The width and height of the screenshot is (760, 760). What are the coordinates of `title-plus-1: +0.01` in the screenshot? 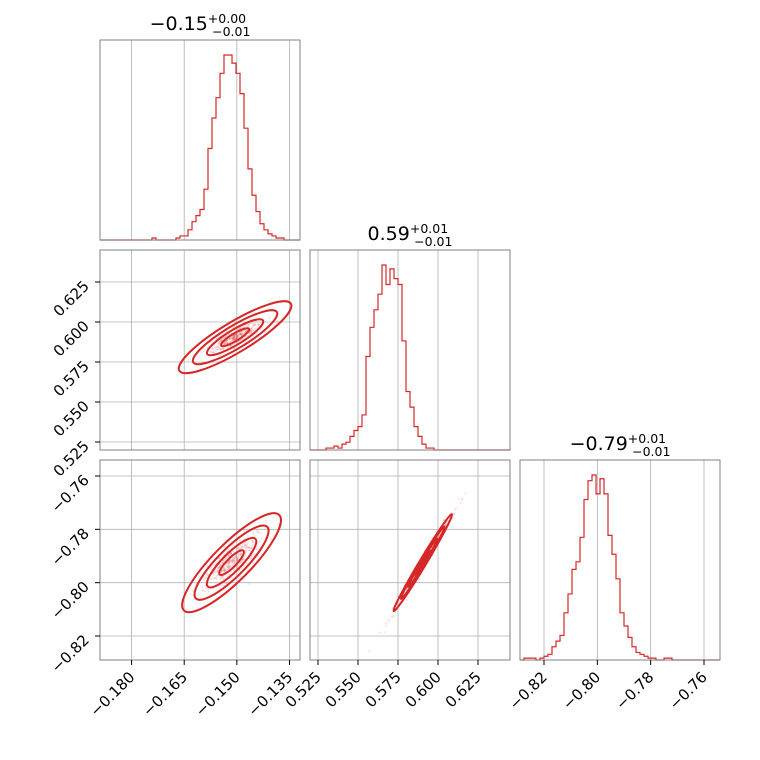 It's located at (429, 228).